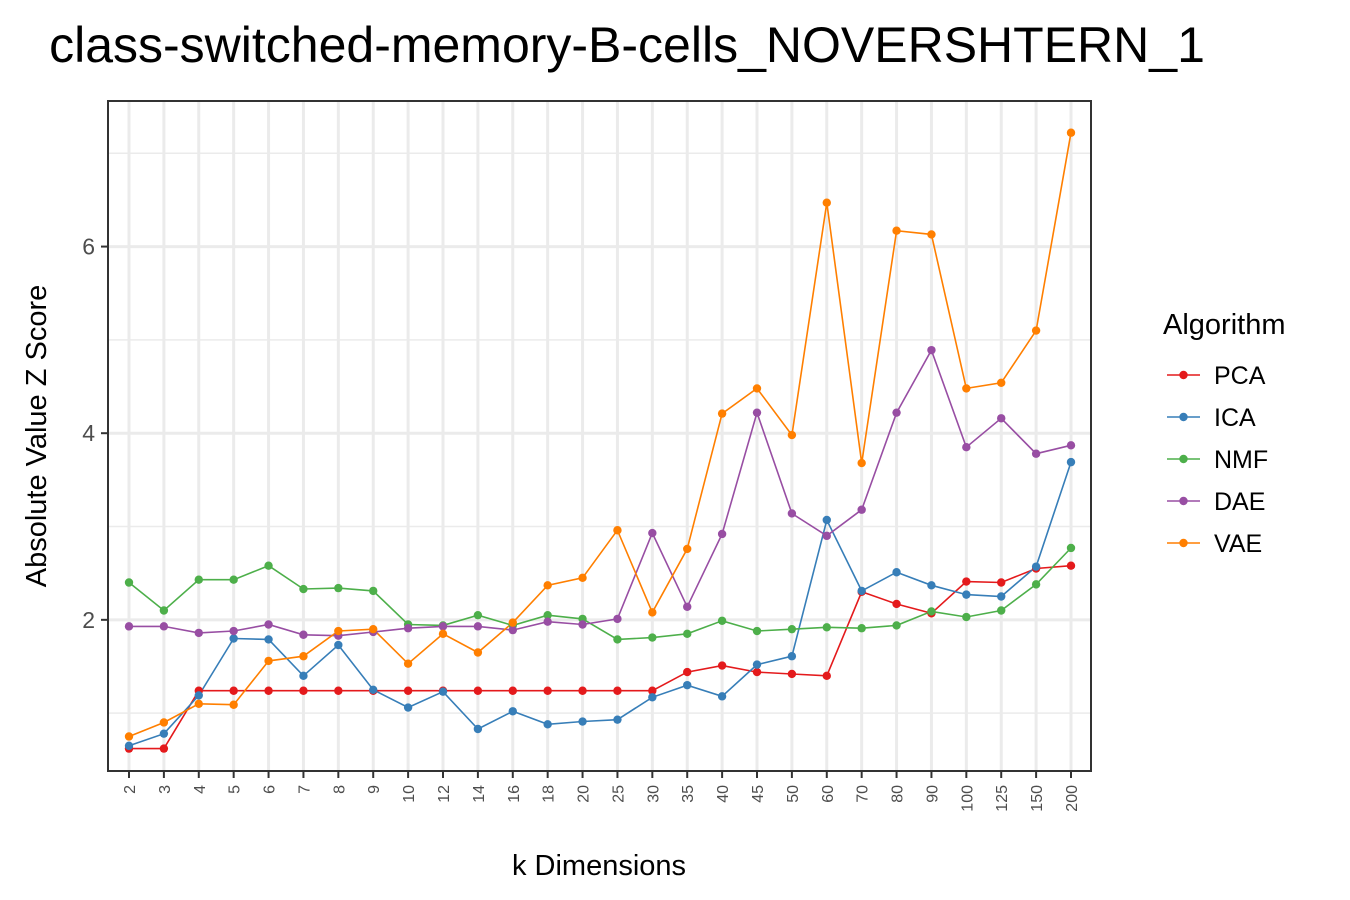 This screenshot has height=900, width=1350. Describe the element at coordinates (1224, 433) in the screenshot. I see `legend: Algorithm PCA ICA NMF DAE VAE` at that location.